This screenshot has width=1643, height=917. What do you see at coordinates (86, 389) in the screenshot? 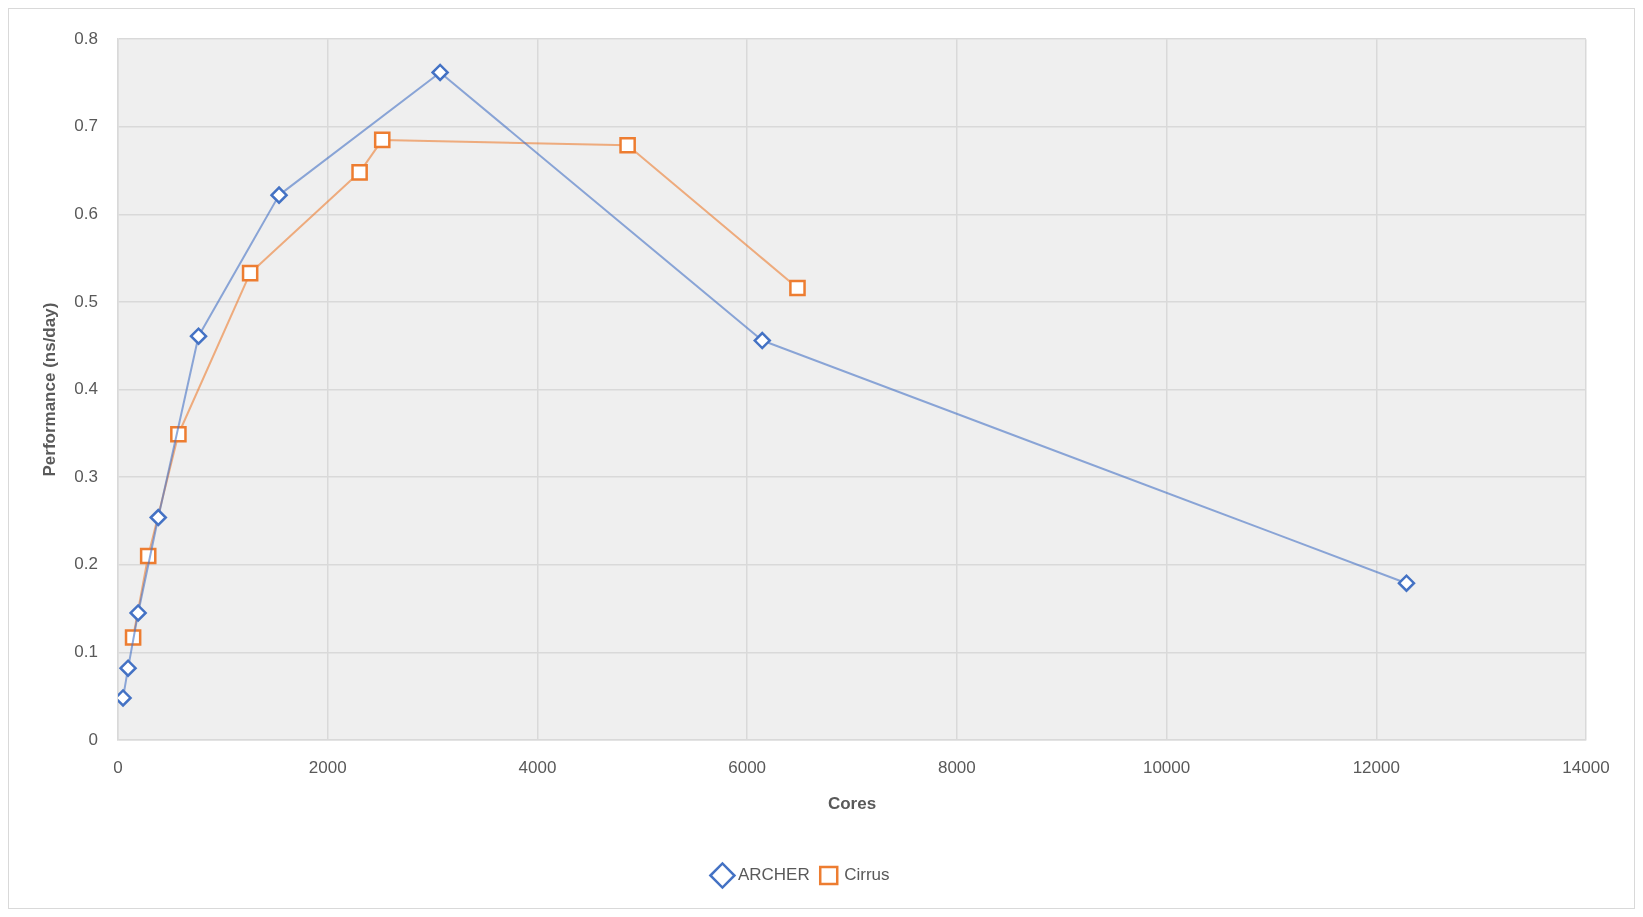
I see `y-tick-label: 0.4` at bounding box center [86, 389].